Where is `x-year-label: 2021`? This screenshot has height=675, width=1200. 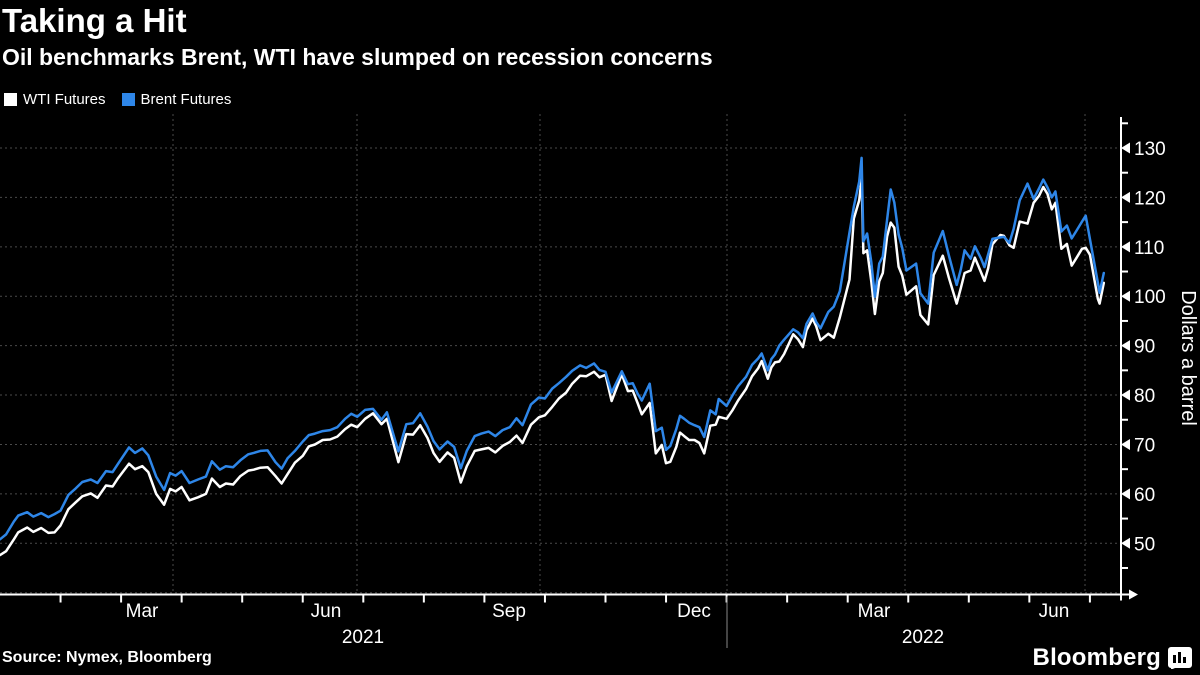 x-year-label: 2021 is located at coordinates (363, 637).